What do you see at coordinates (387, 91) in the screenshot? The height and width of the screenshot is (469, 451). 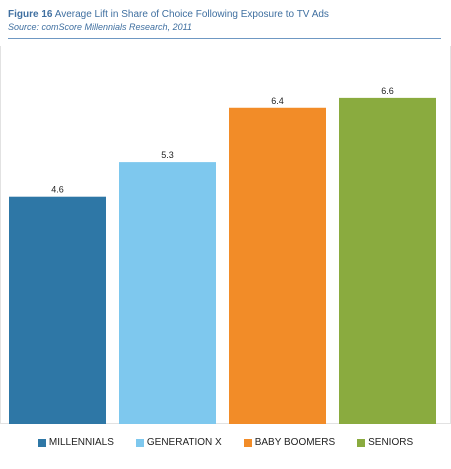 I see `bar-value-label: 6.6` at bounding box center [387, 91].